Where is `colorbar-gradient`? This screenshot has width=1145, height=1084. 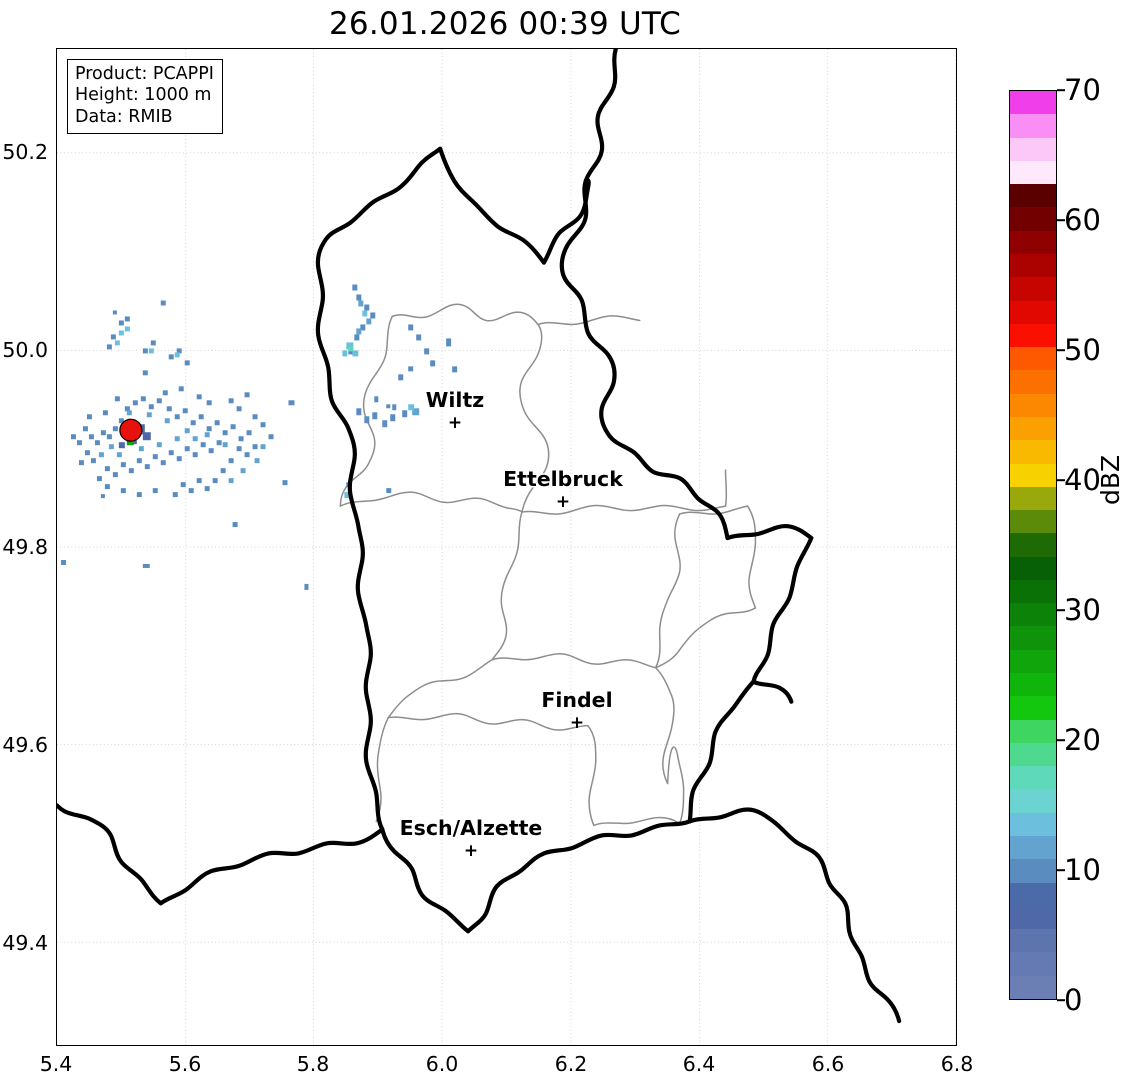 colorbar-gradient is located at coordinates (1033, 545).